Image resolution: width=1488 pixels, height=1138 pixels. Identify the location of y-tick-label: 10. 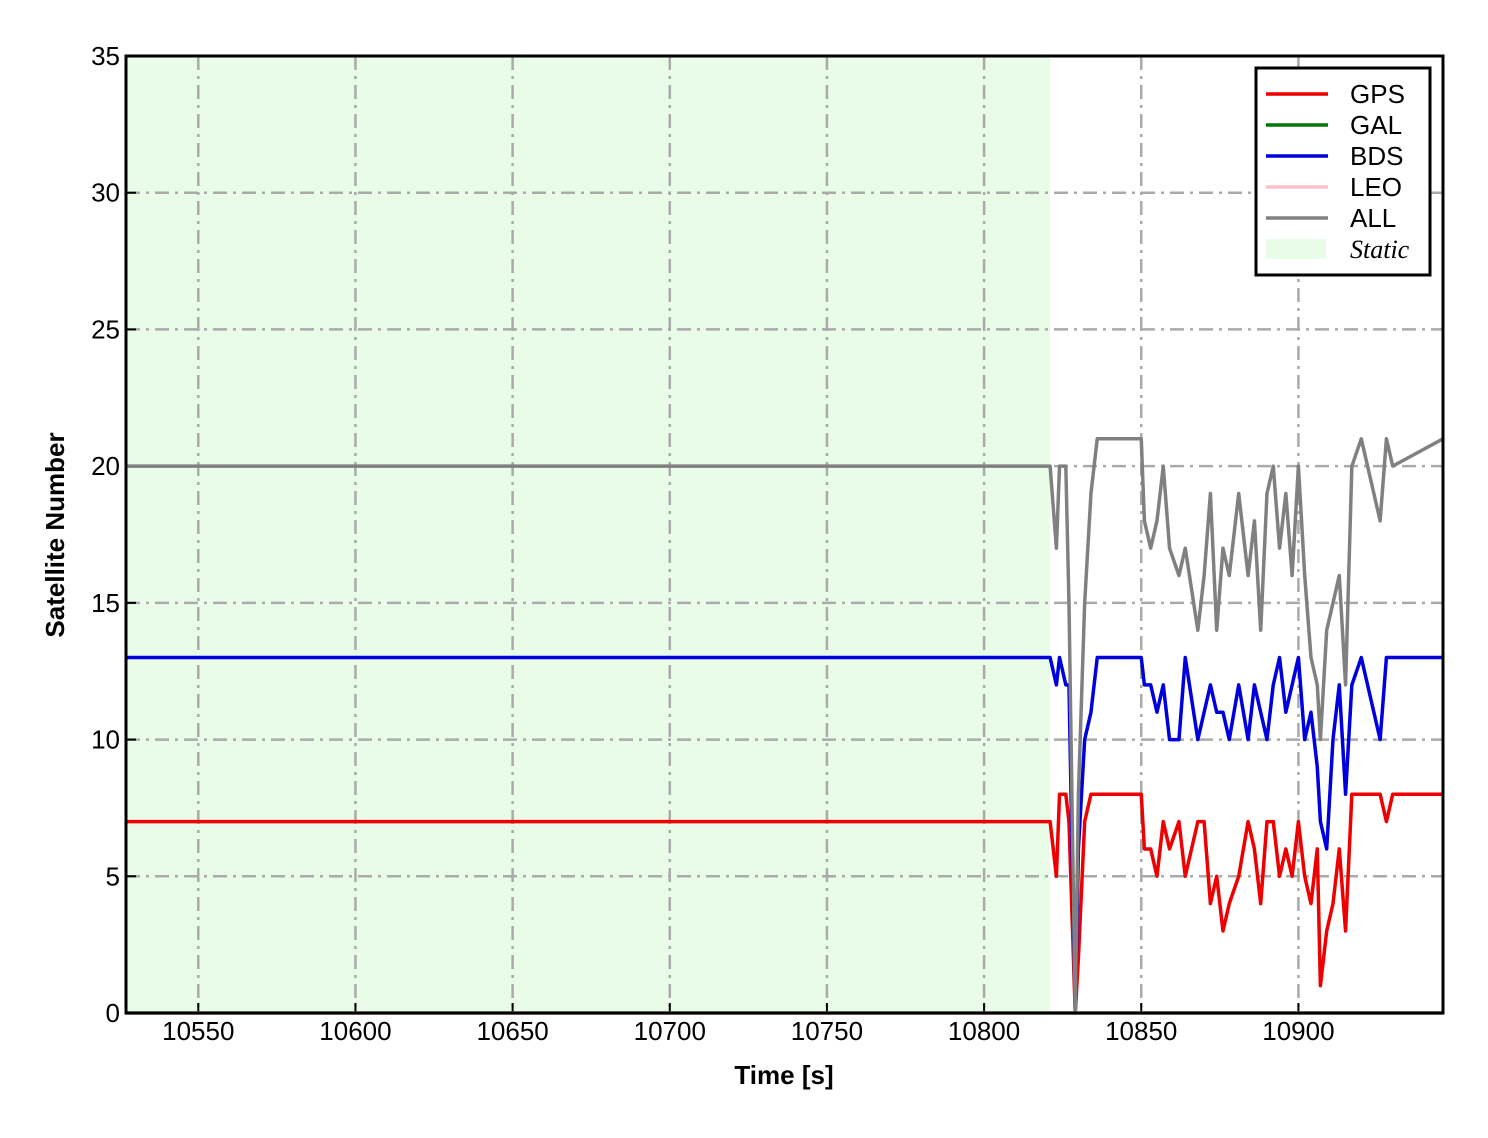
(105, 740).